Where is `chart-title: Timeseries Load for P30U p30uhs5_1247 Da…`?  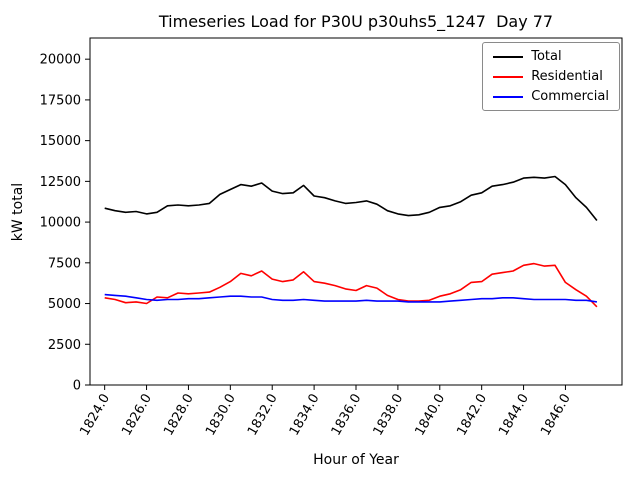
chart-title: Timeseries Load for P30U p30uhs5_1247 Da… is located at coordinates (356, 21).